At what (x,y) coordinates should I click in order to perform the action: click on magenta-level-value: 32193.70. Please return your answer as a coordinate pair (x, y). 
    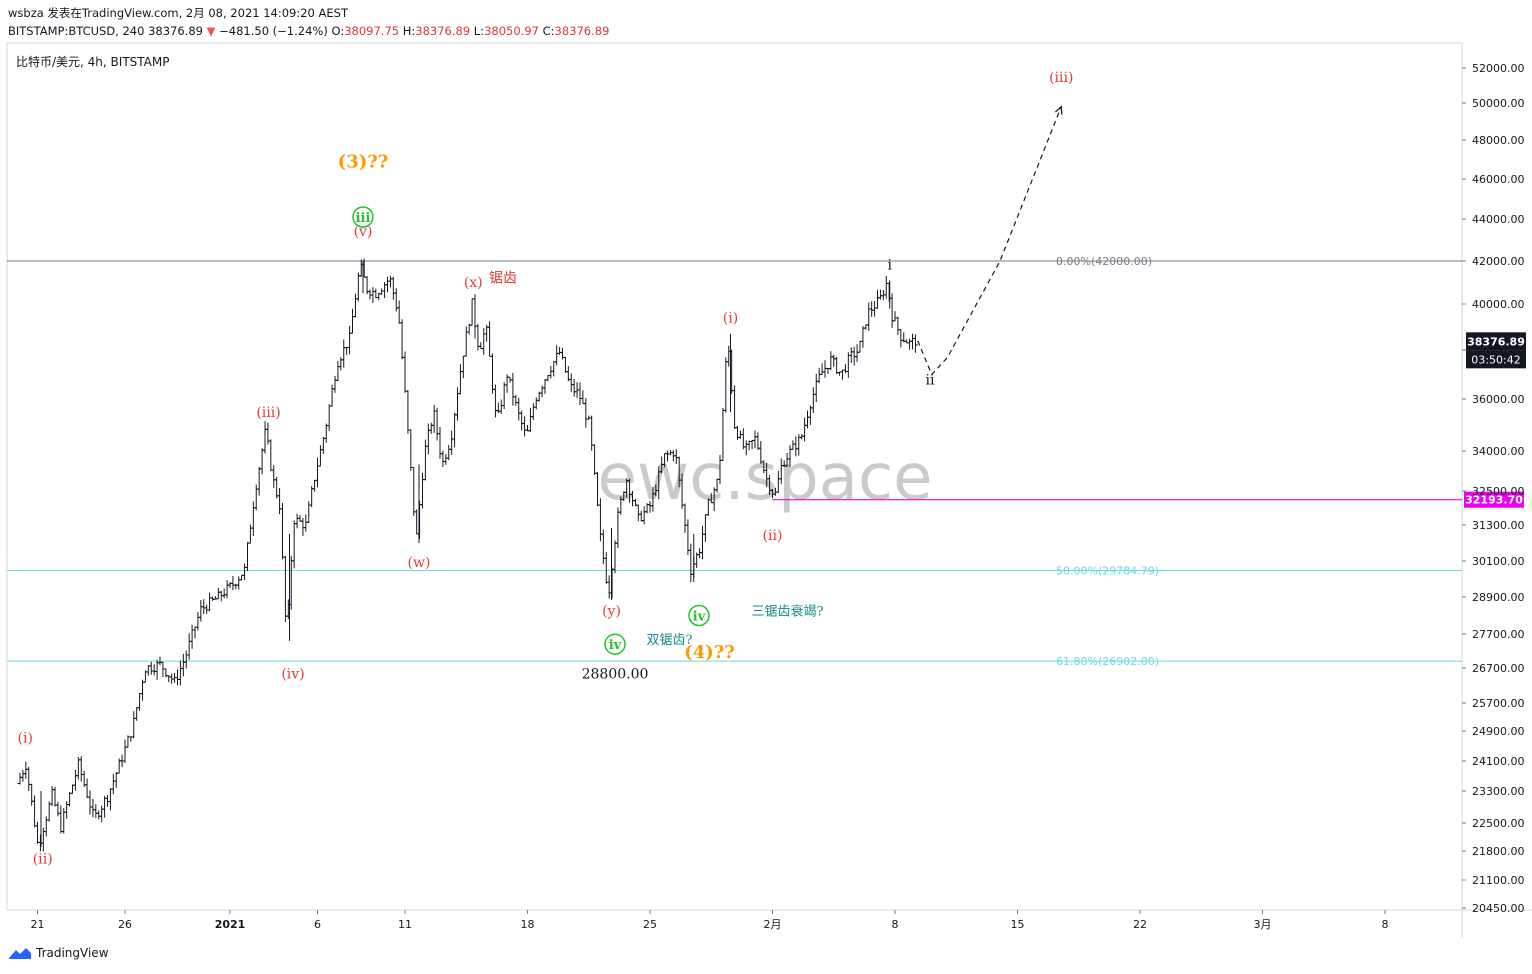
    Looking at the image, I should click on (1494, 500).